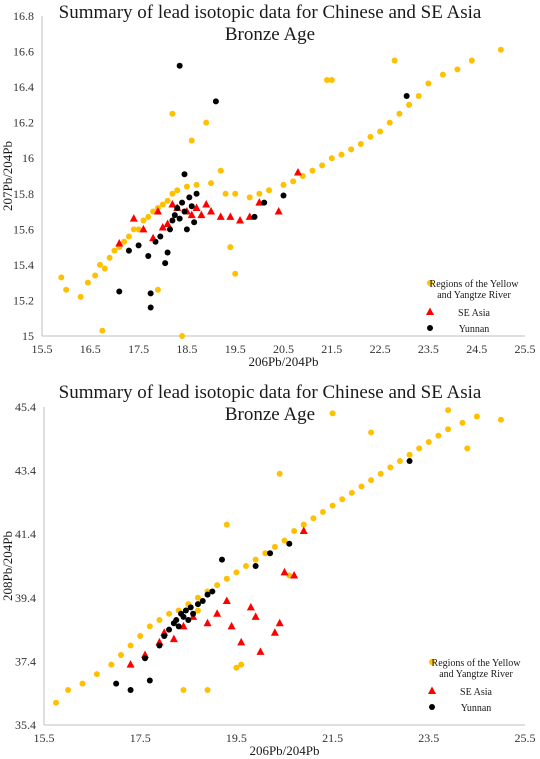  Describe the element at coordinates (23, 87) in the screenshot. I see `y-tick-label: 16.4` at that location.